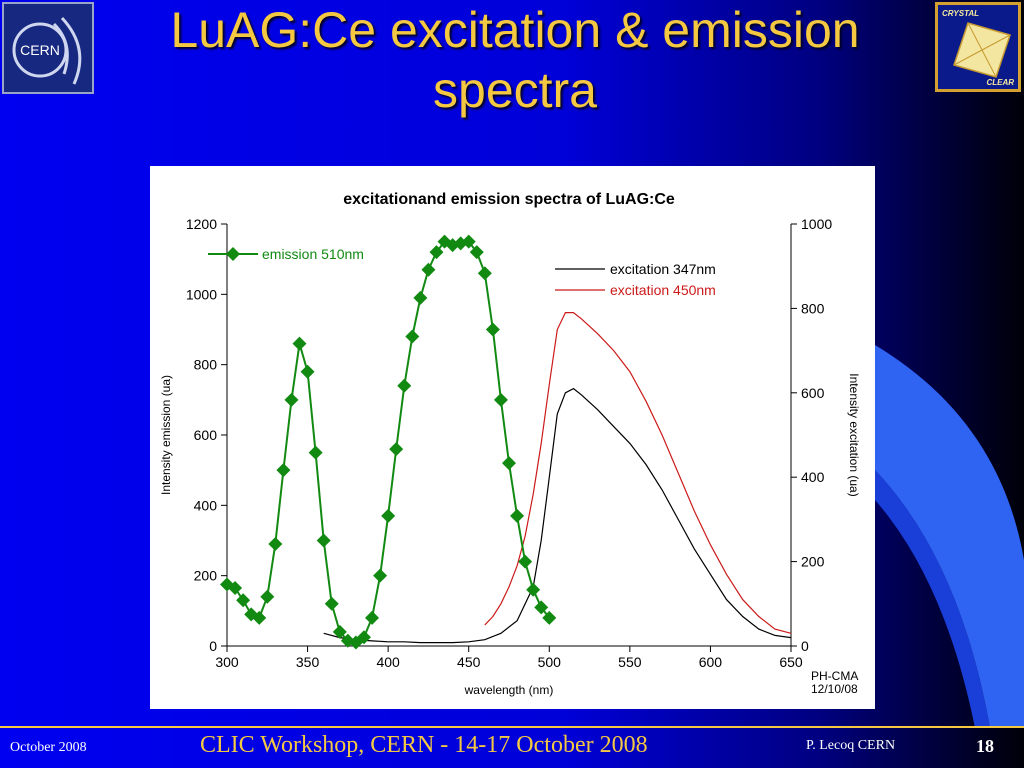 This screenshot has width=1024, height=768. I want to click on y-left-tick-label: 800, so click(206, 365).